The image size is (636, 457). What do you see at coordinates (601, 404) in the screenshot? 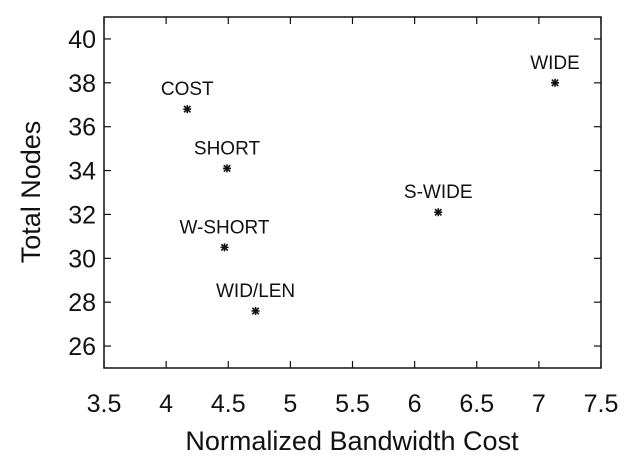
I see `x-tick-label: 7.5` at bounding box center [601, 404].